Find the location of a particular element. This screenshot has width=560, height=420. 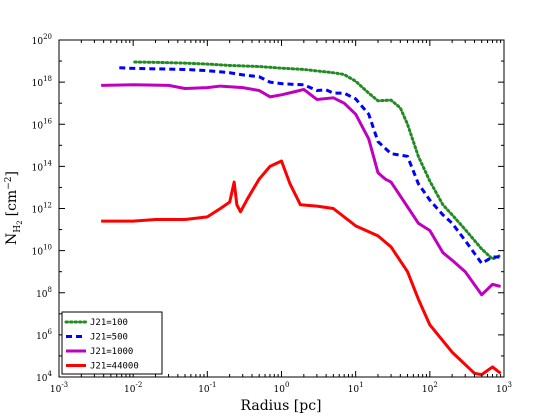

tick-label: 10⁶ is located at coordinates (44, 335).